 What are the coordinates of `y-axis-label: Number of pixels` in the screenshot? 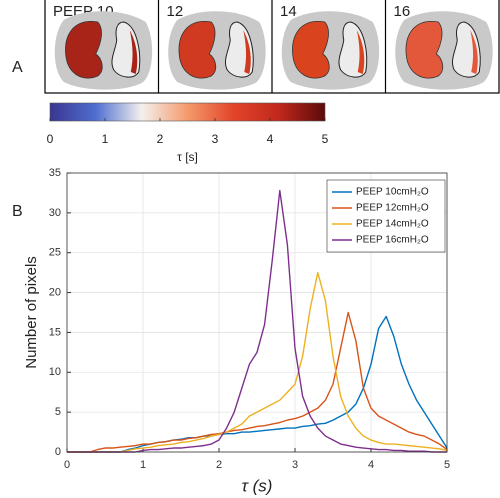 It's located at (31, 312).